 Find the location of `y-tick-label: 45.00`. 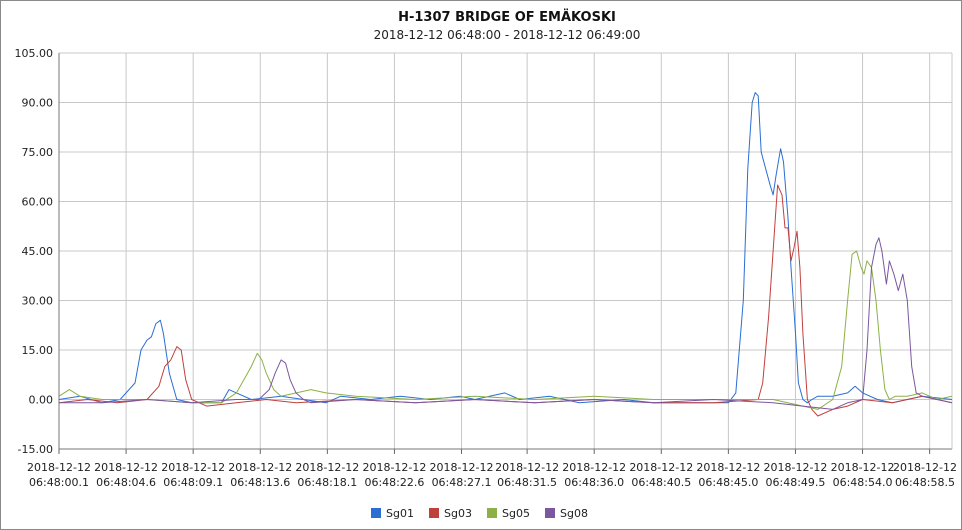

y-tick-label: 45.00 is located at coordinates (38, 251).